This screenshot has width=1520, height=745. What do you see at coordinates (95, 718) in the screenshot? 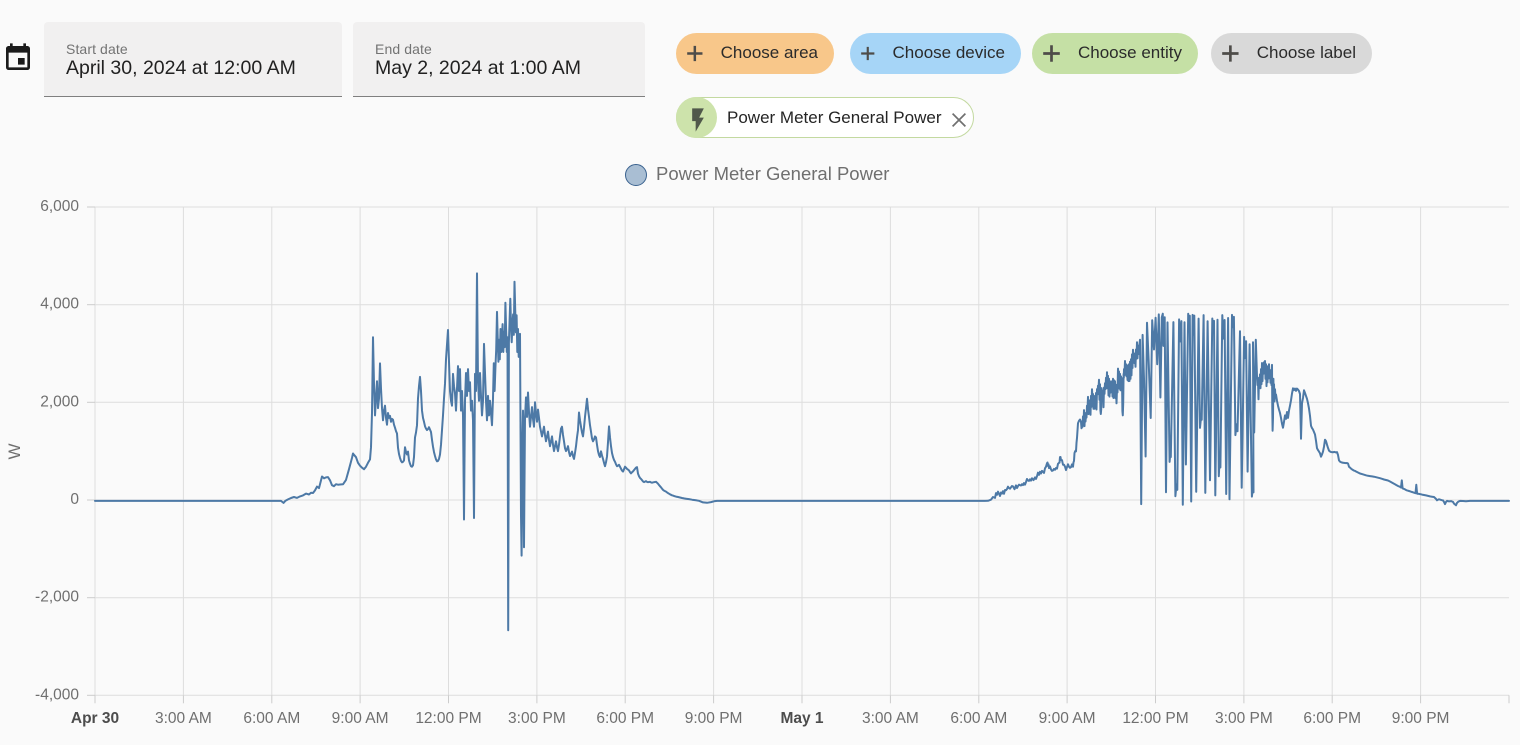
I see `svg-text: Apr 30` at bounding box center [95, 718].